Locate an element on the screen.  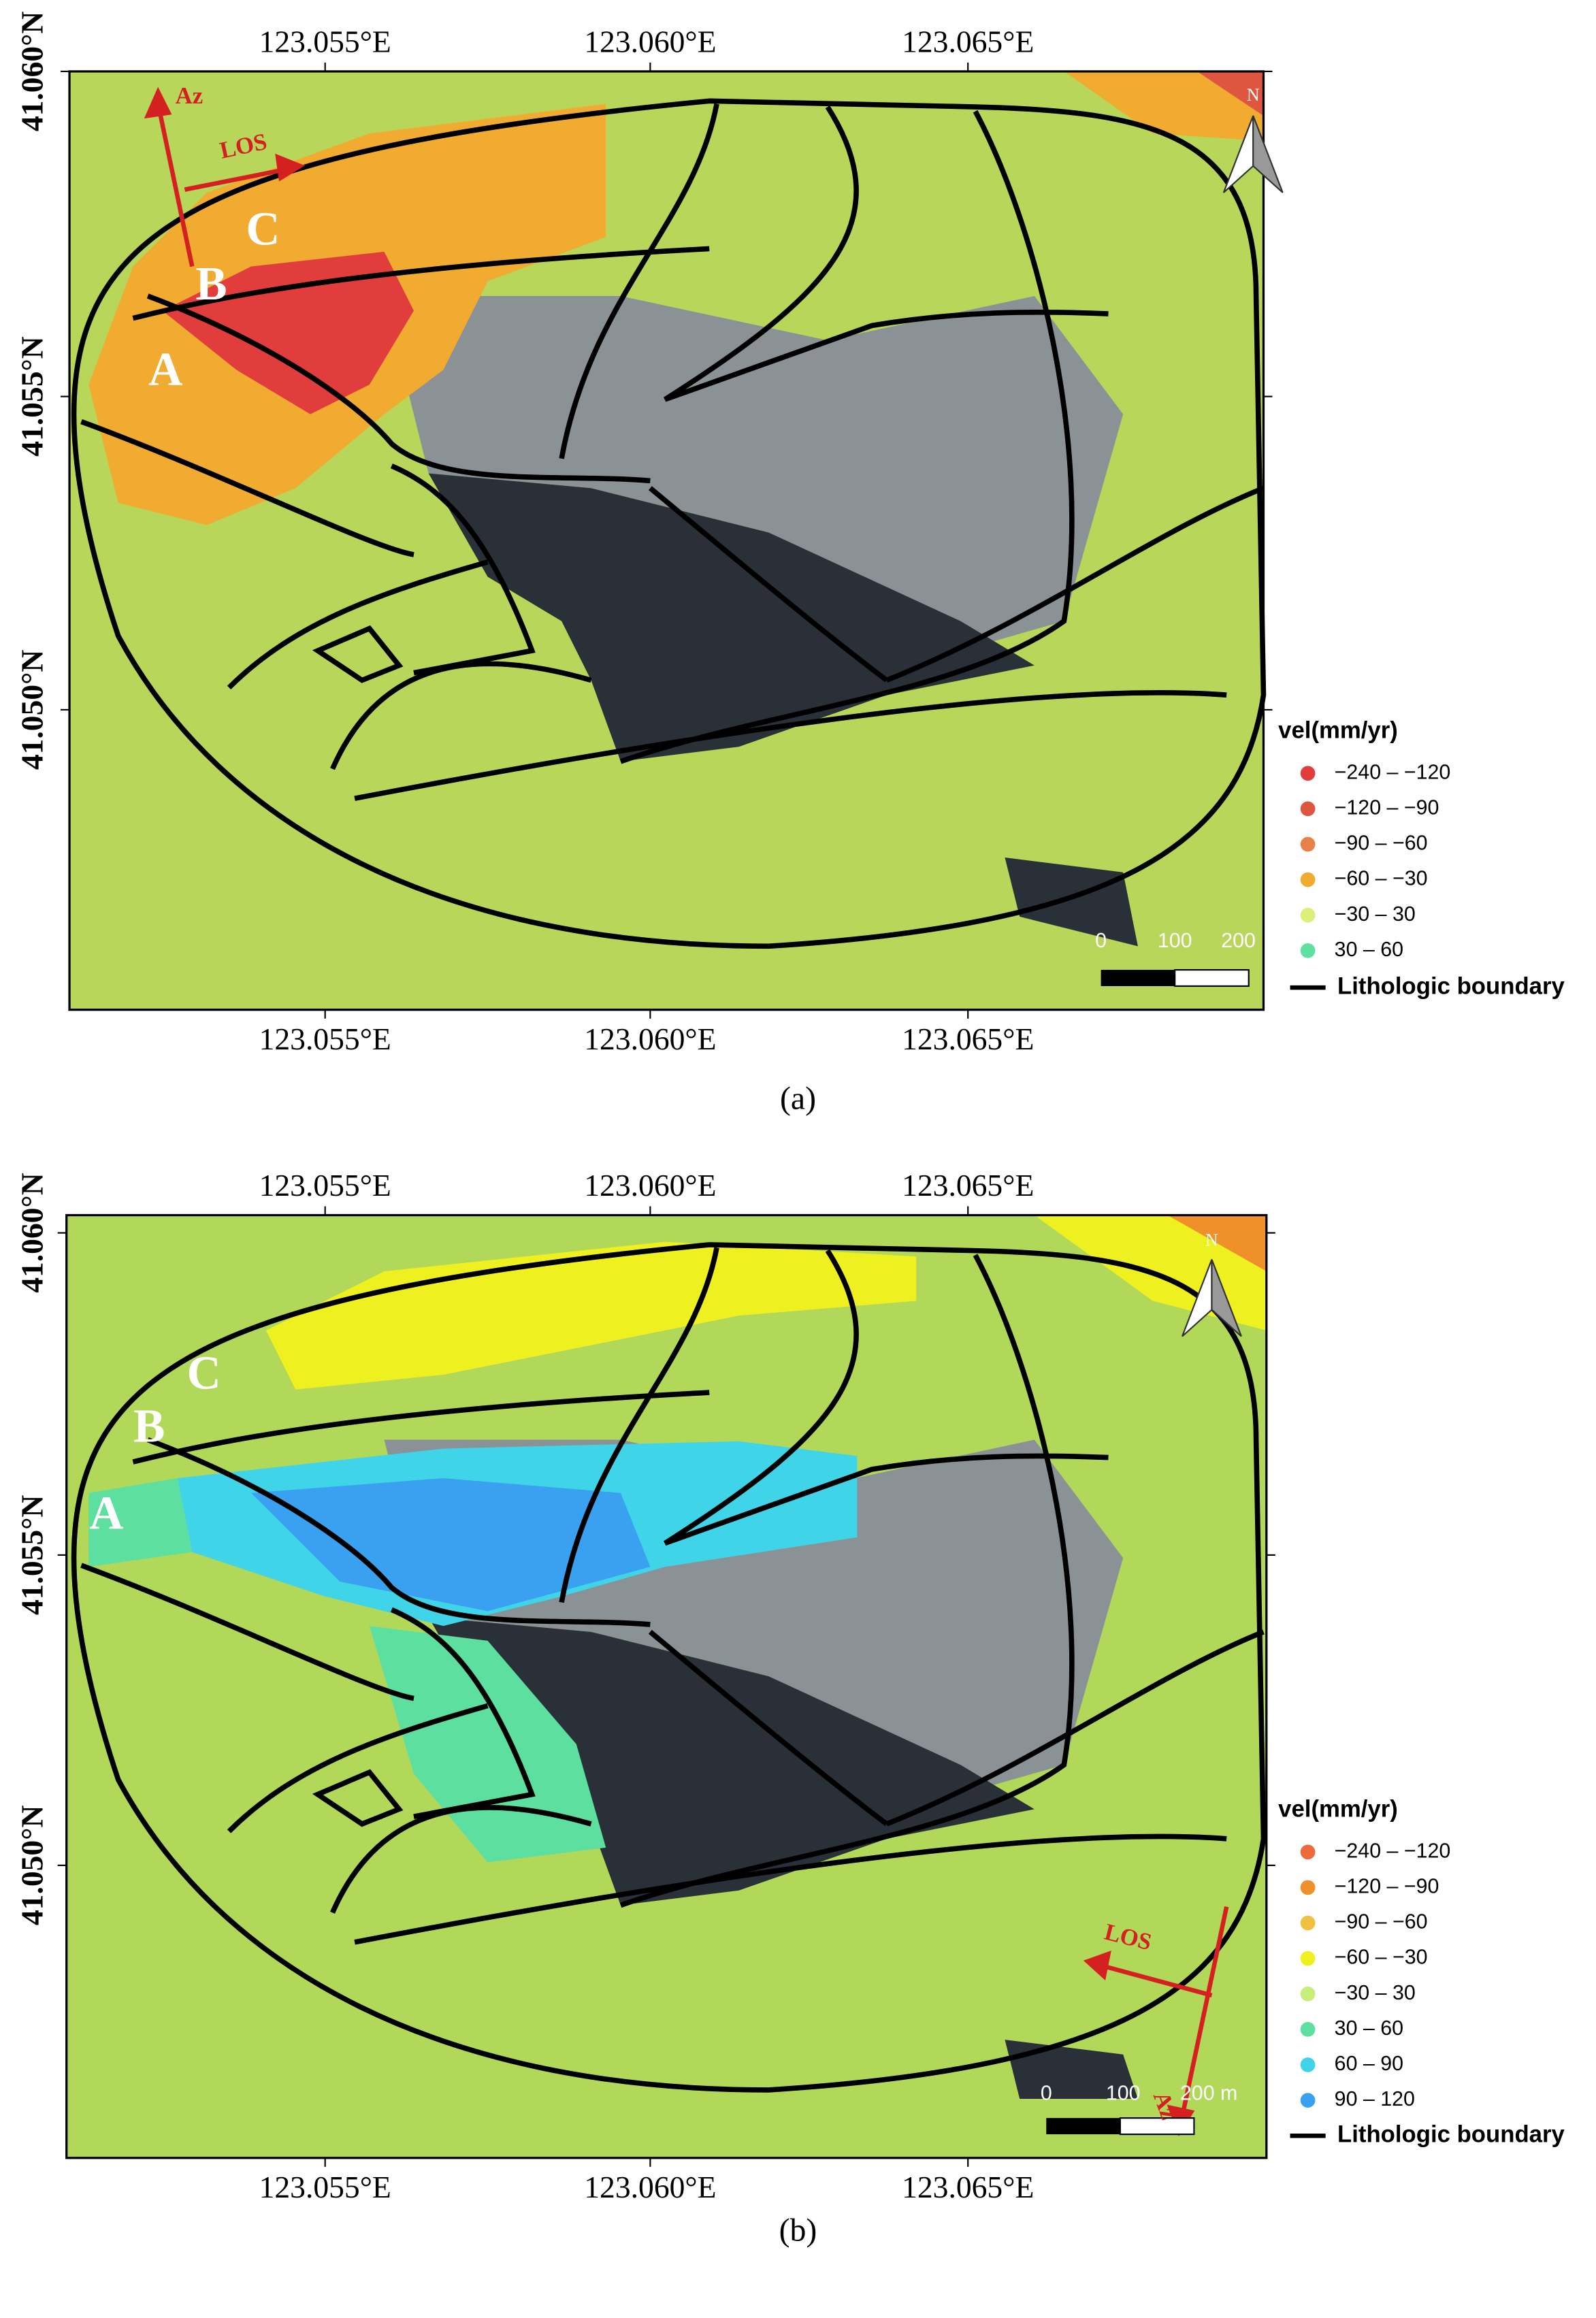
scale-bar is located at coordinates (1148, 1552).